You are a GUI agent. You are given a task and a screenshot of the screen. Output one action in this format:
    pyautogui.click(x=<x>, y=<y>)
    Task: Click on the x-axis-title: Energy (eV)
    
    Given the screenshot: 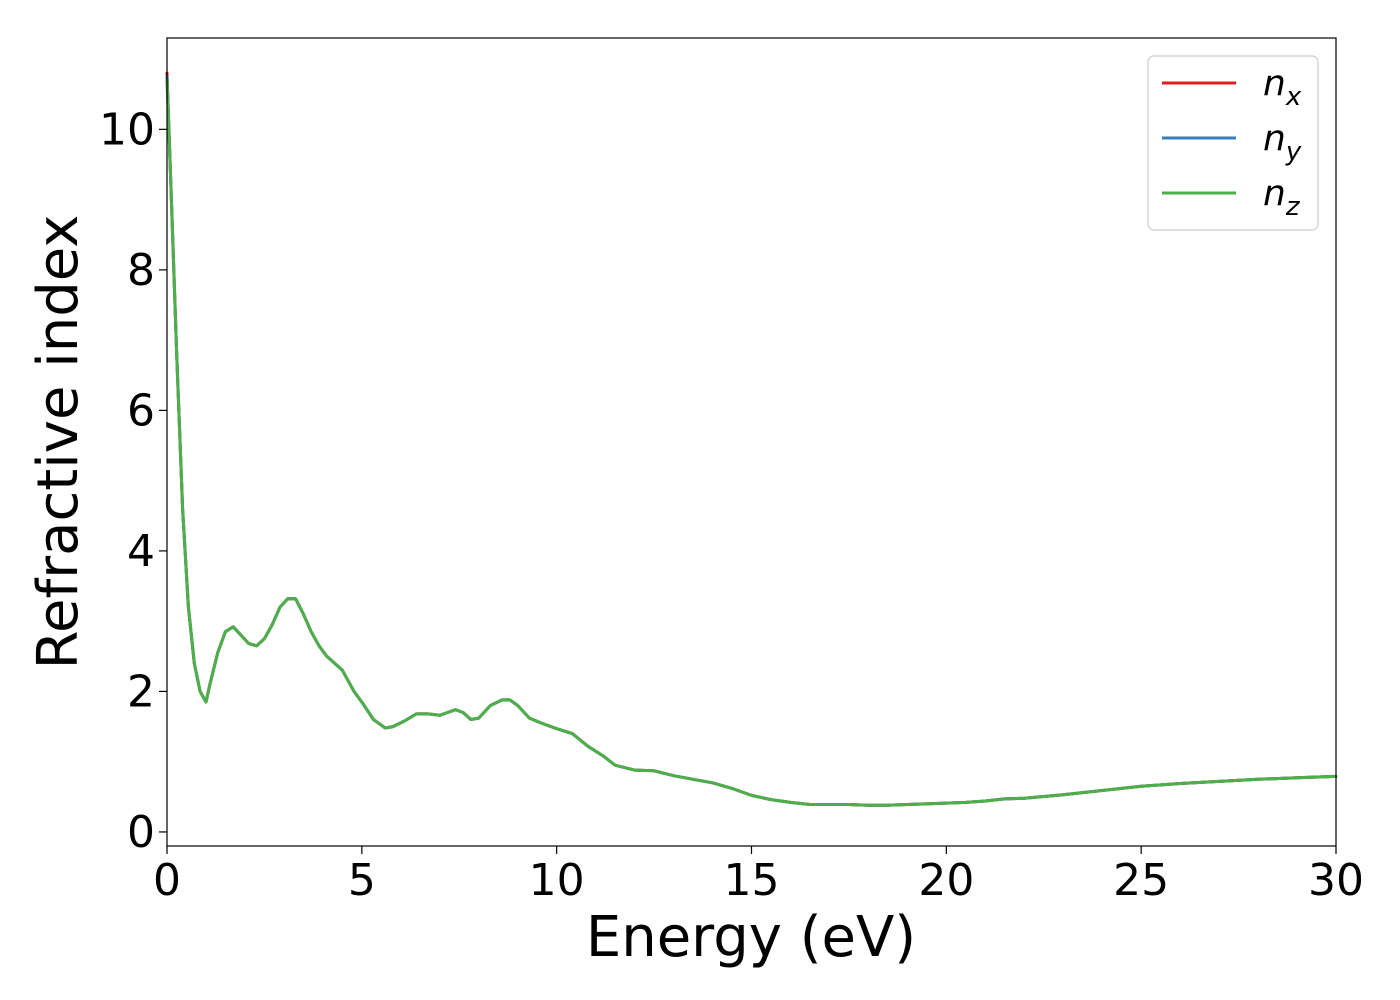 What is the action you would take?
    pyautogui.click(x=751, y=937)
    